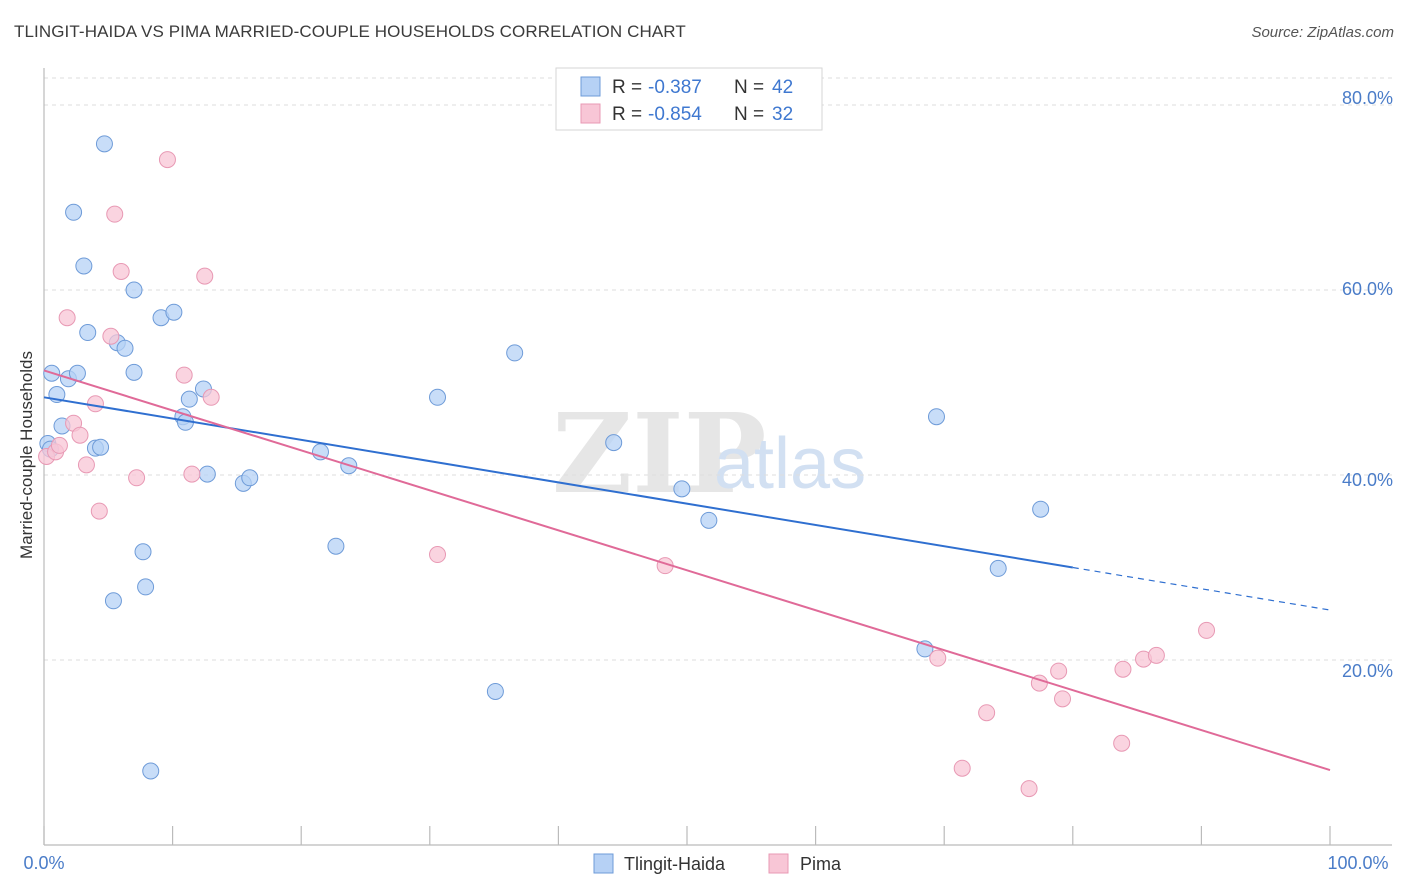 This screenshot has height=892, width=1406. What do you see at coordinates (821, 864) in the screenshot?
I see `bottom-legend-label-pima: Pima` at bounding box center [821, 864].